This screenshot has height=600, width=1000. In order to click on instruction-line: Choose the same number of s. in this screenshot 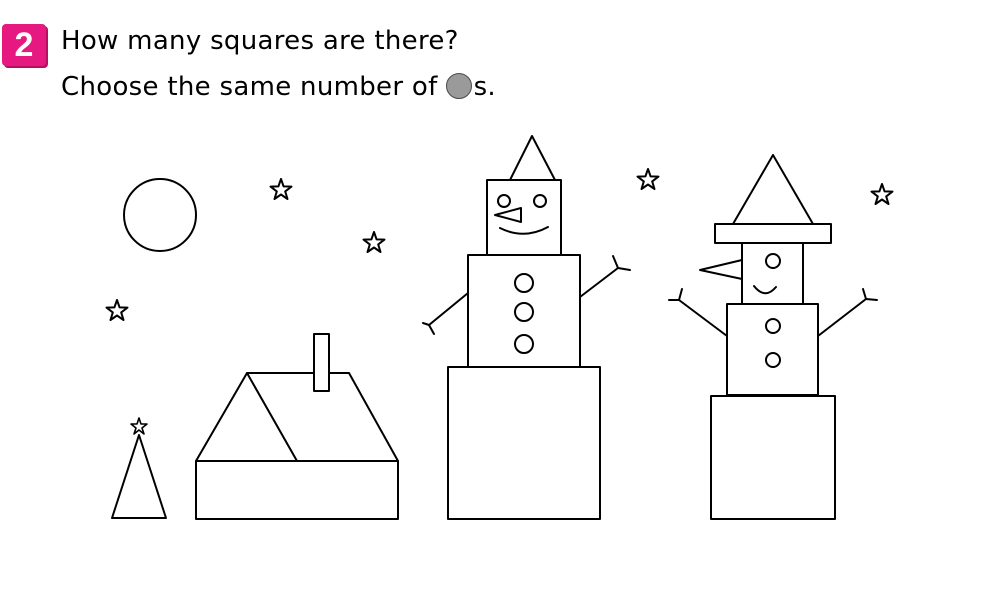, I will do `click(278, 87)`.